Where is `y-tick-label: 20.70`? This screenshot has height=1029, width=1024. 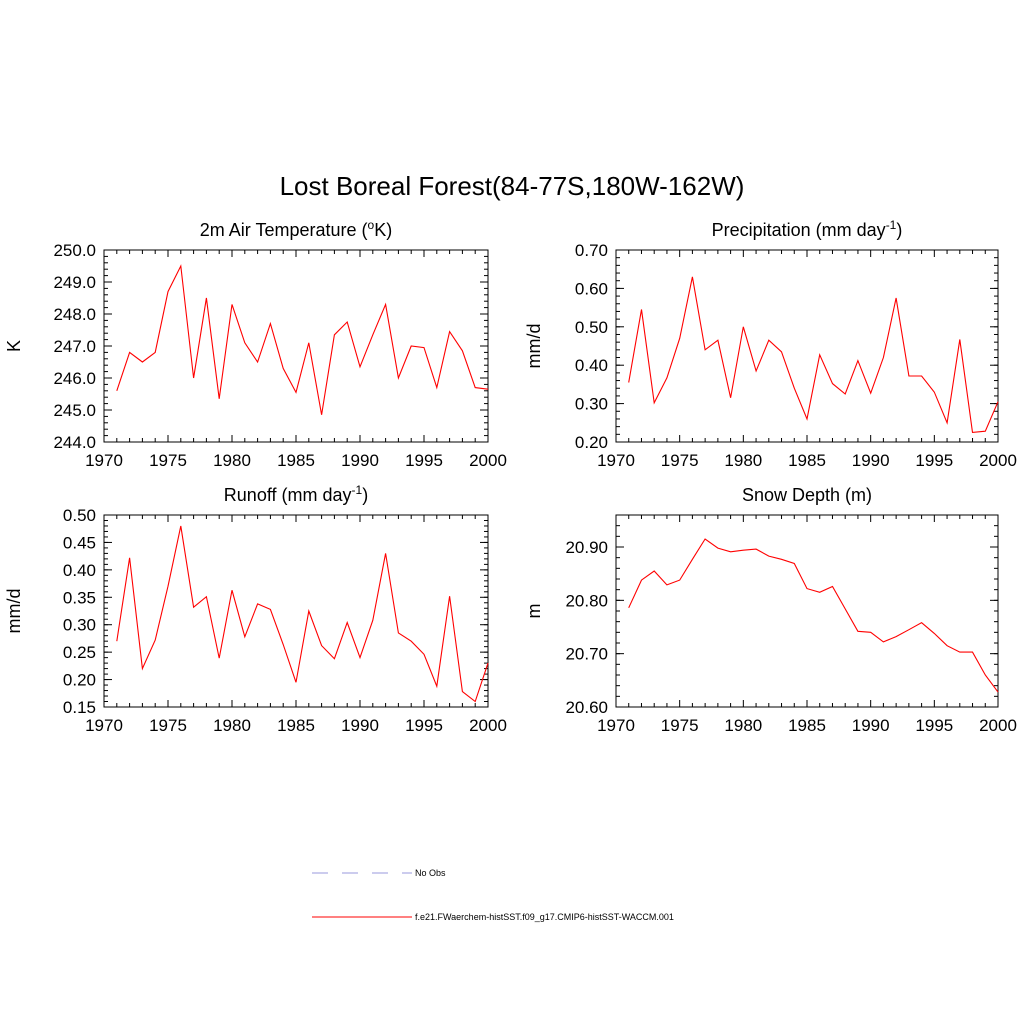
y-tick-label: 20.70 is located at coordinates (586, 654).